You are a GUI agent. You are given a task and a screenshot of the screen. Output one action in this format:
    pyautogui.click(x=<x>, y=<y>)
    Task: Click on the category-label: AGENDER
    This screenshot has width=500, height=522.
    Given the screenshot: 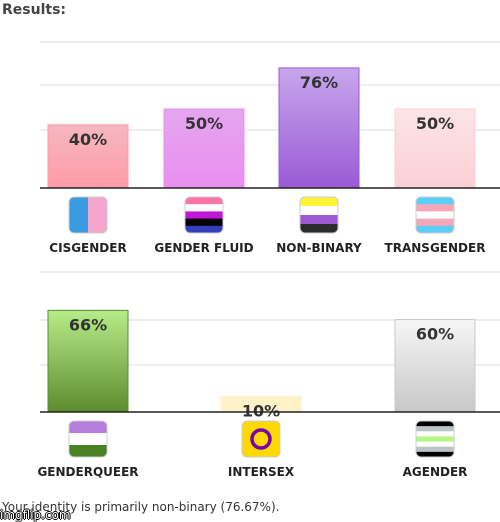 What is the action you would take?
    pyautogui.click(x=435, y=472)
    